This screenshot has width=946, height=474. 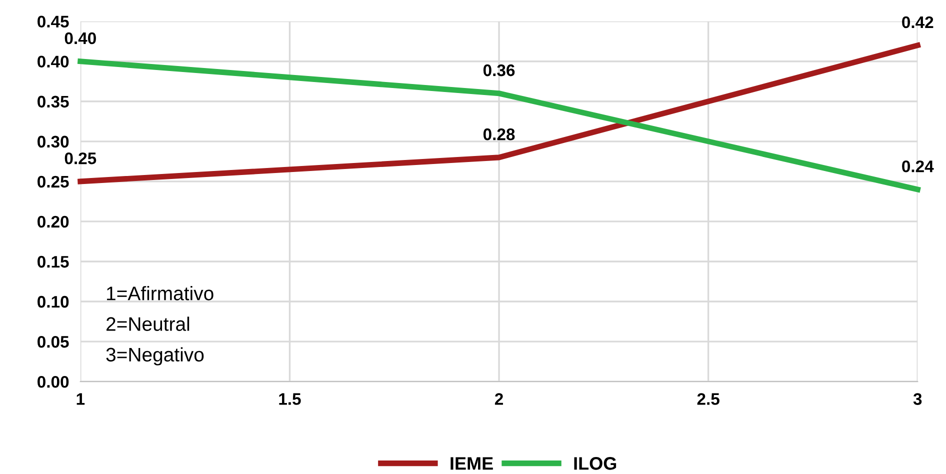 I want to click on data-label: 0.28, so click(x=499, y=134).